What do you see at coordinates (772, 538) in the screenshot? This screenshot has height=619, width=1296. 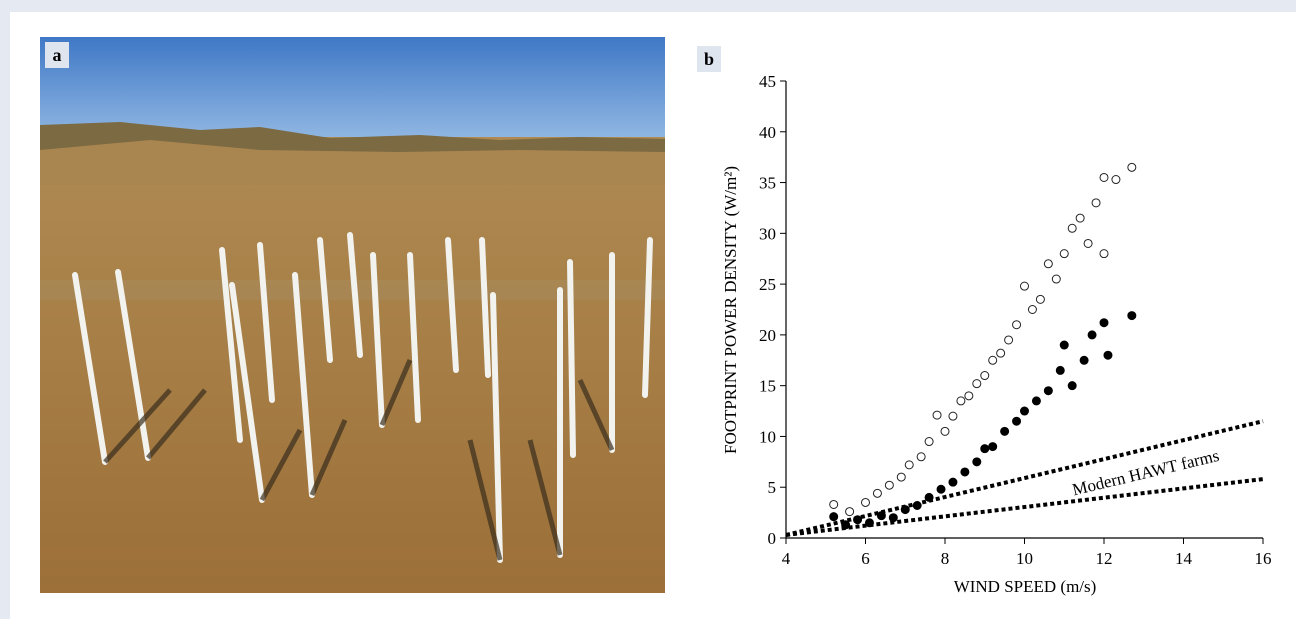 I see `y-tick-label: 0` at bounding box center [772, 538].